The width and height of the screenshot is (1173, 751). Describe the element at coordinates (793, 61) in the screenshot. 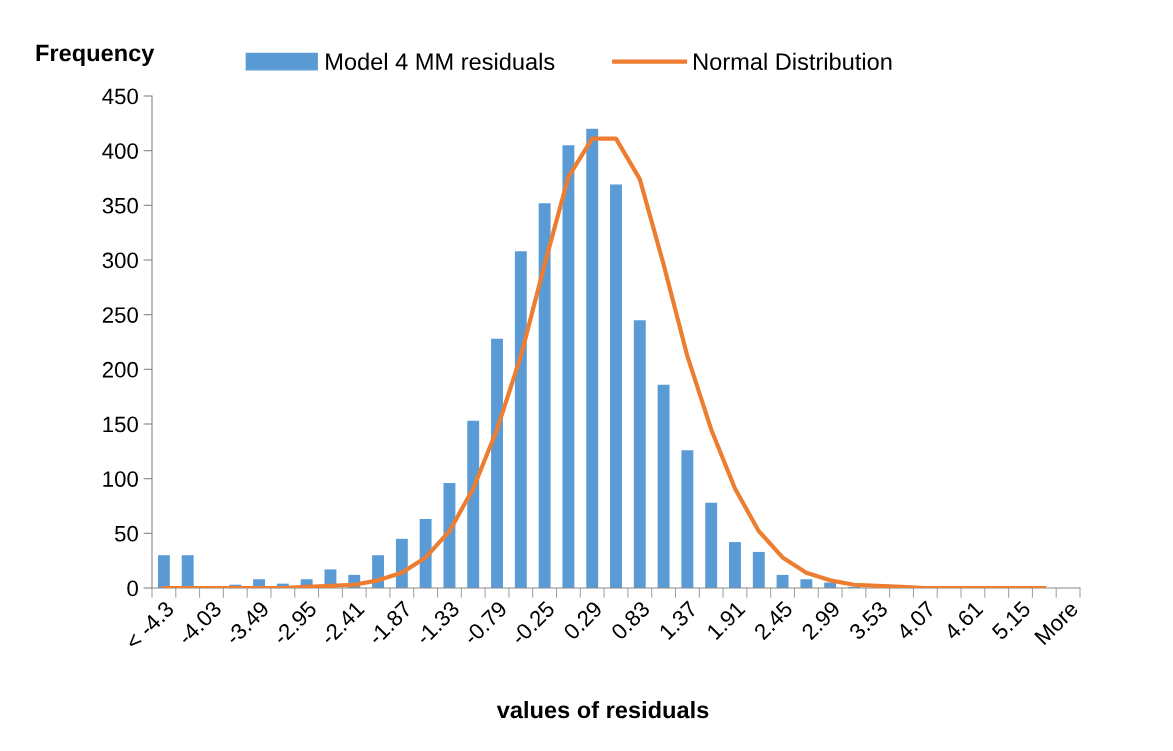

I see `legend-label: Normal Distribution` at that location.